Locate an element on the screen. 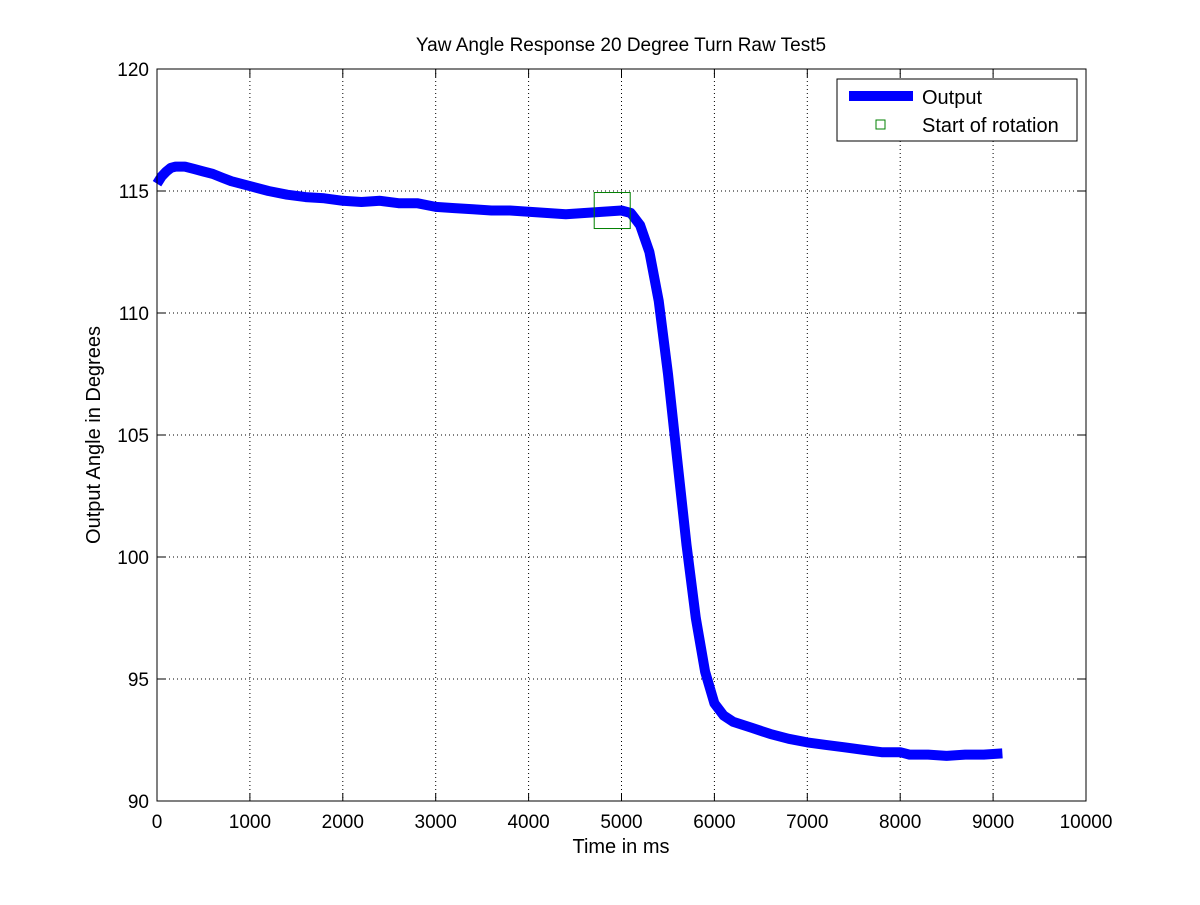  y-tick-label: 105 is located at coordinates (133, 436).